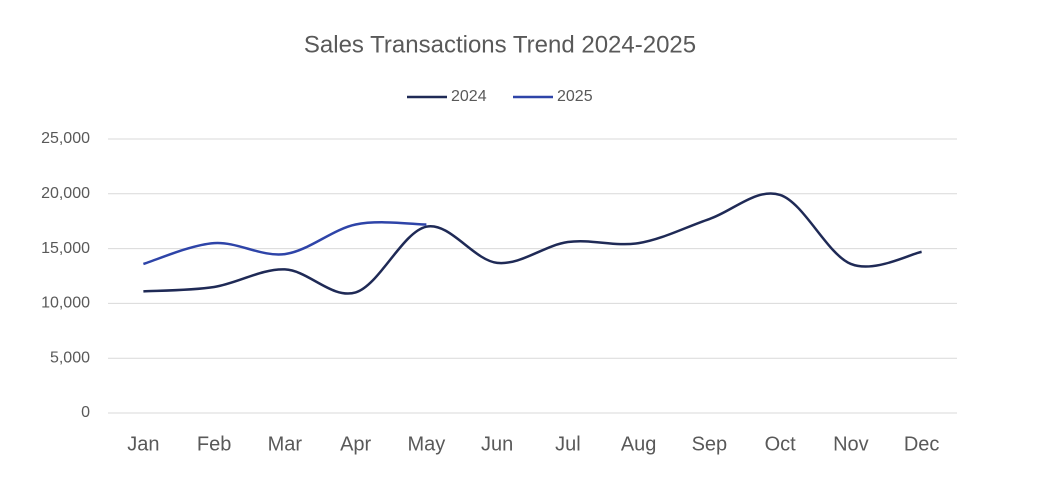 The width and height of the screenshot is (1048, 488). Describe the element at coordinates (65, 303) in the screenshot. I see `y-tick-label: 10,000` at that location.